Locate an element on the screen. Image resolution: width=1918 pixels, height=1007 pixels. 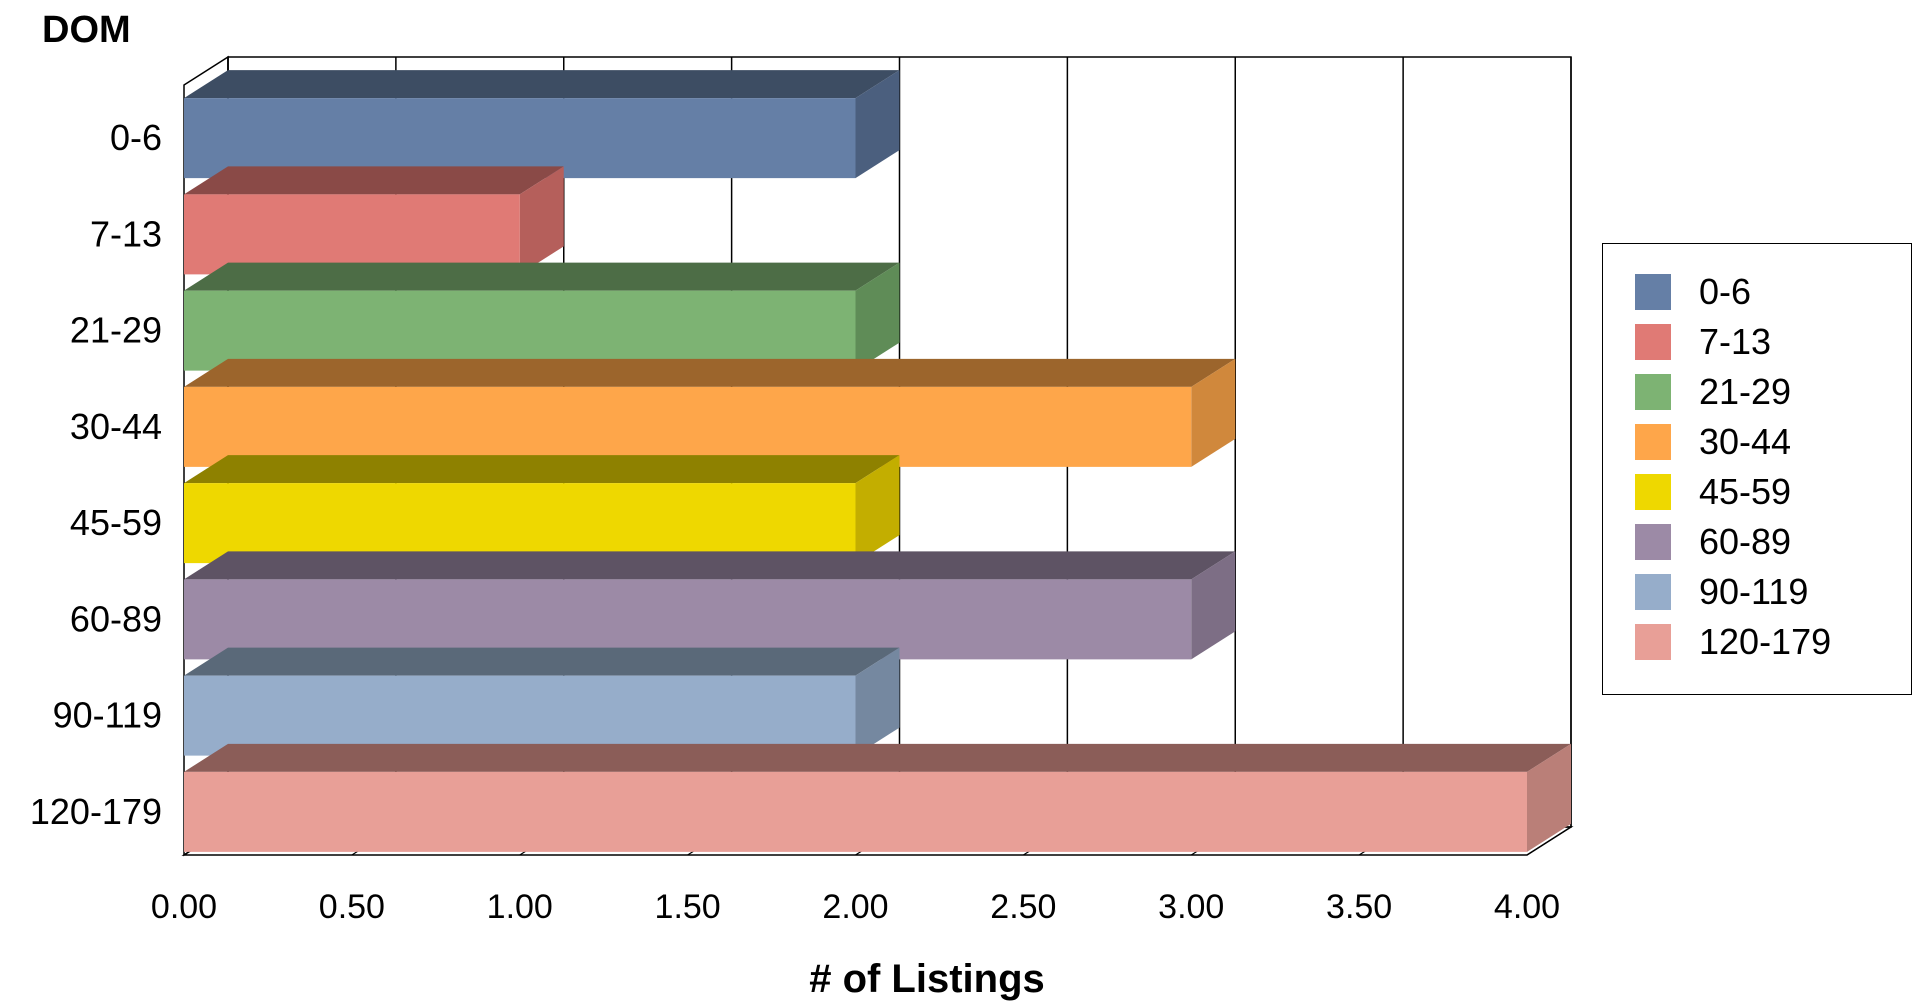
floor-line is located at coordinates (1549, 841).